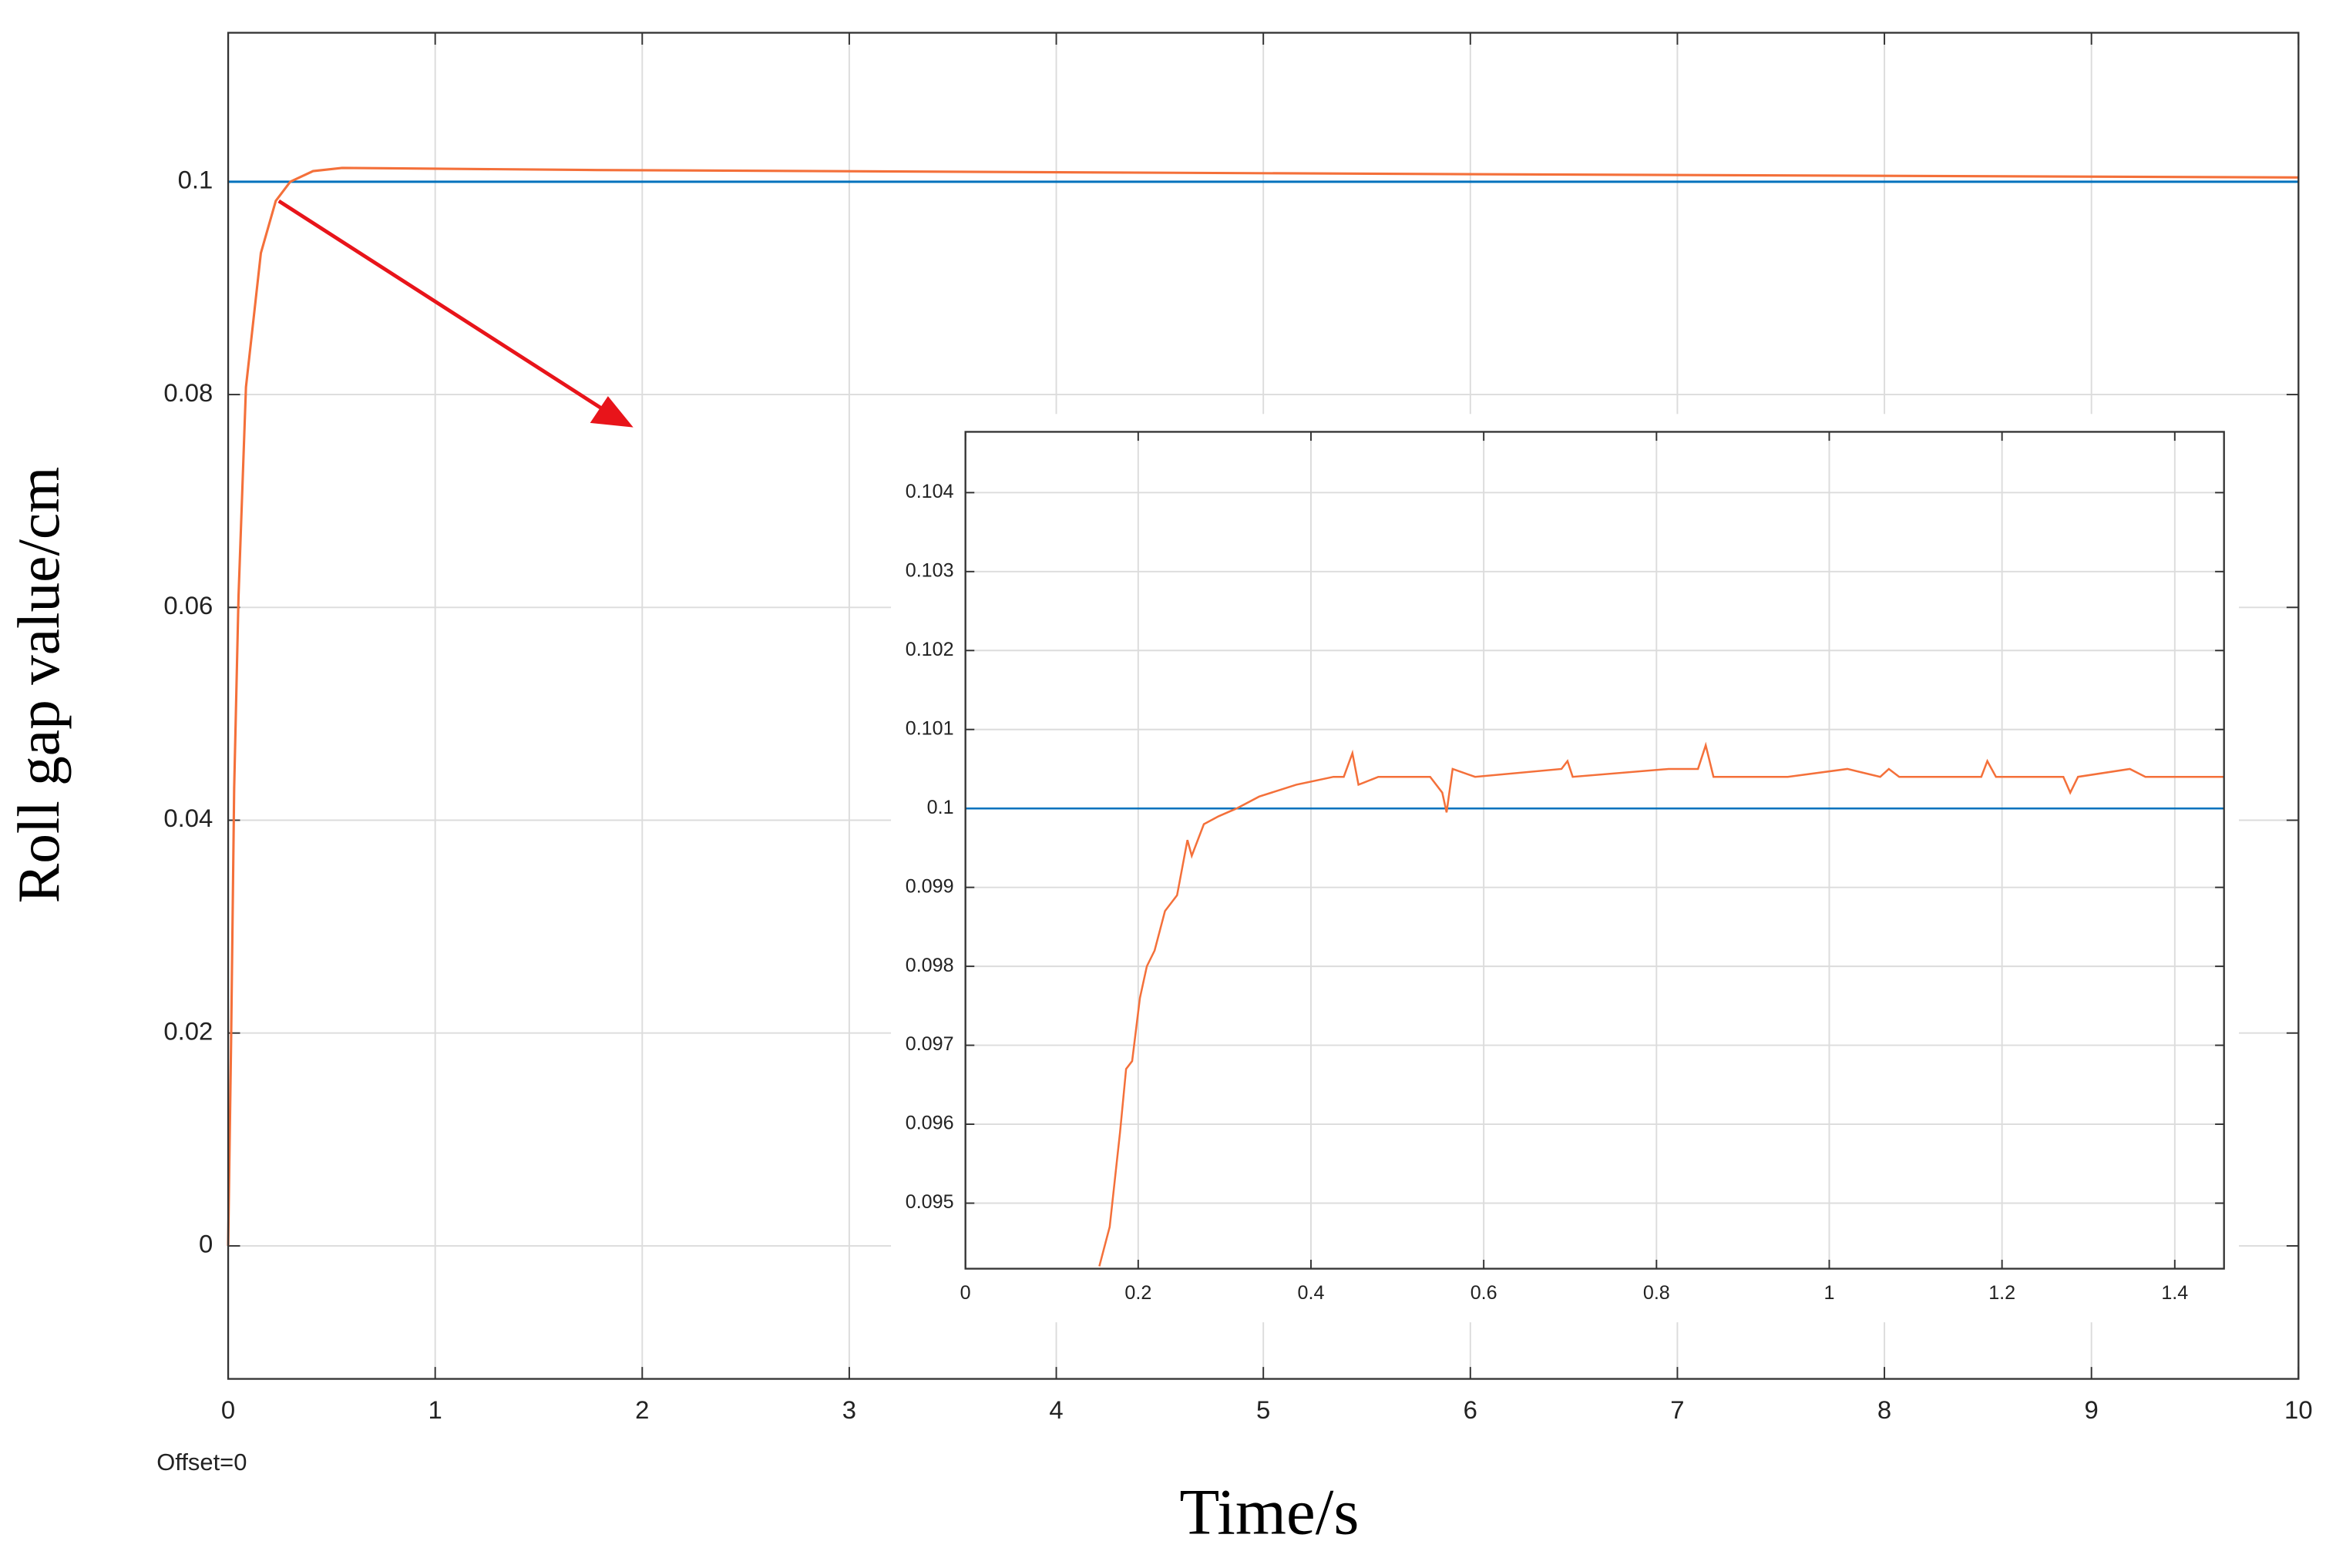  Describe the element at coordinates (1884, 1409) in the screenshot. I see `x-tick-label: 8` at that location.